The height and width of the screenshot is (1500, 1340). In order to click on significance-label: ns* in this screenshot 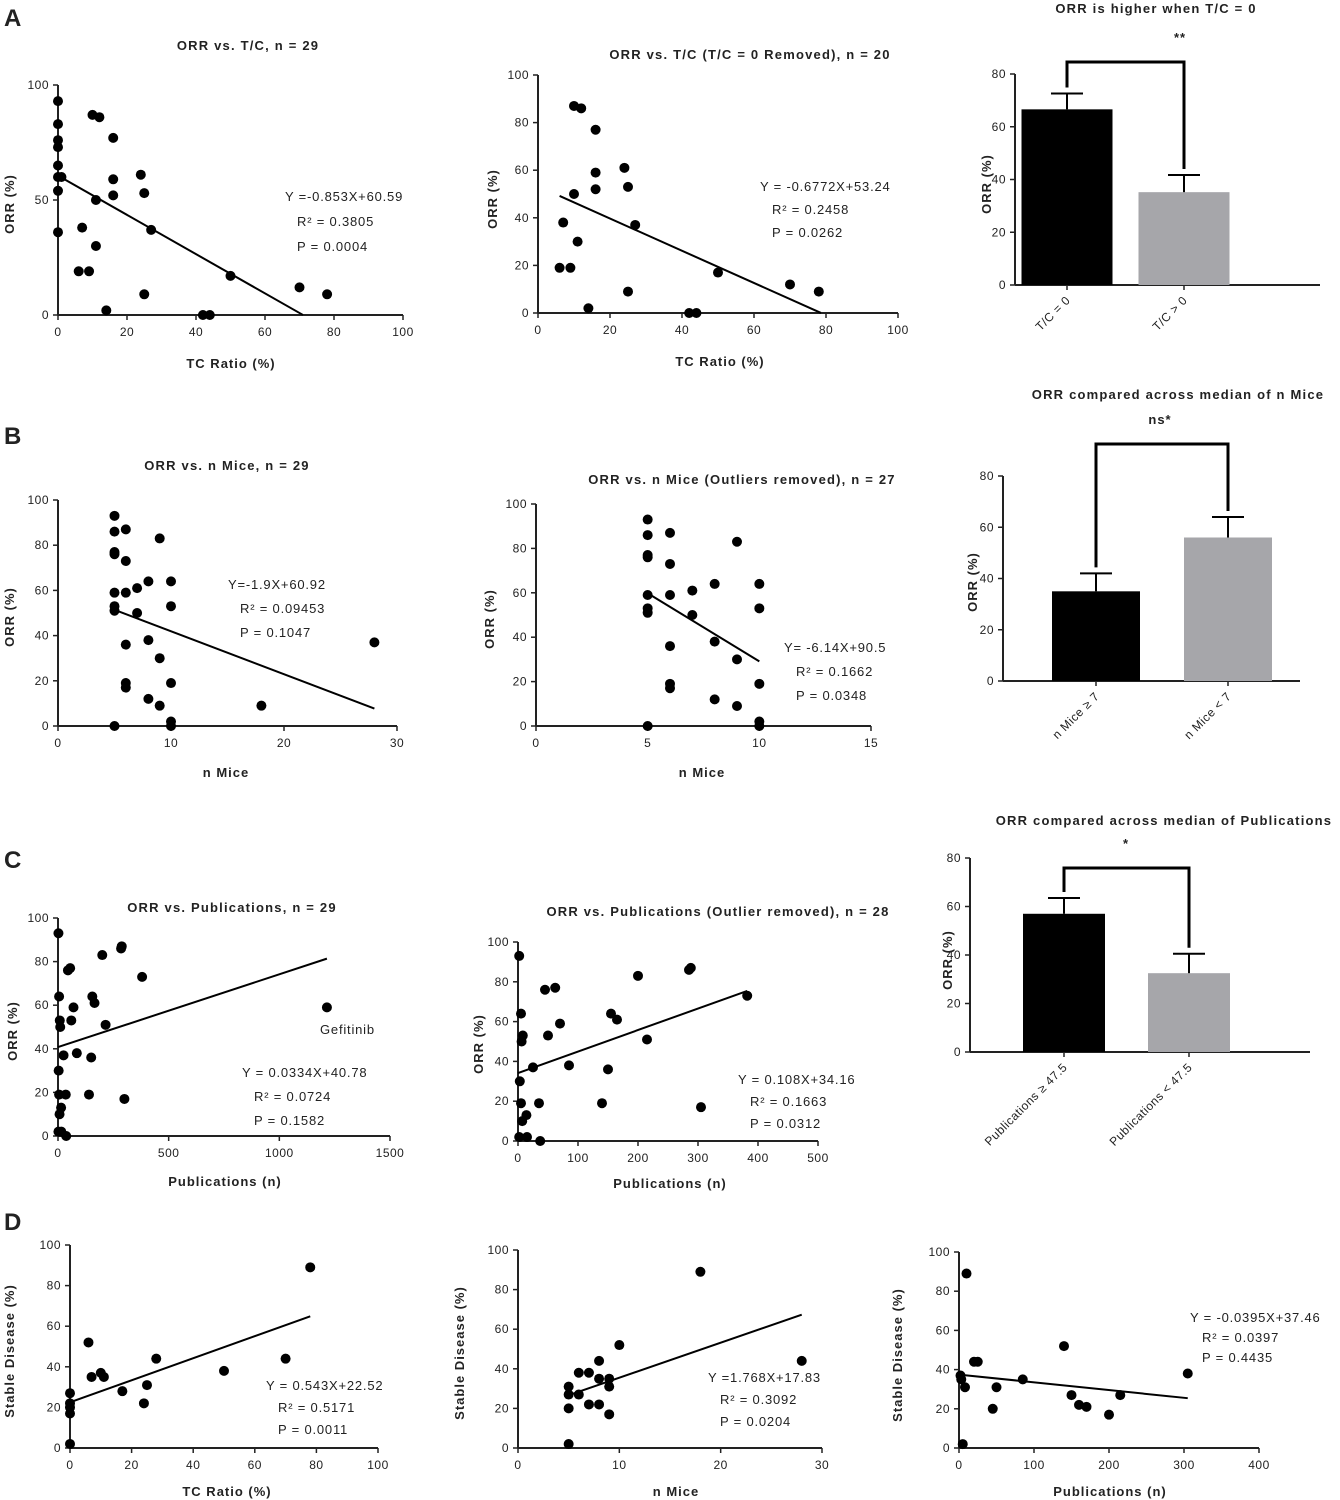, I will do `click(1159, 419)`.